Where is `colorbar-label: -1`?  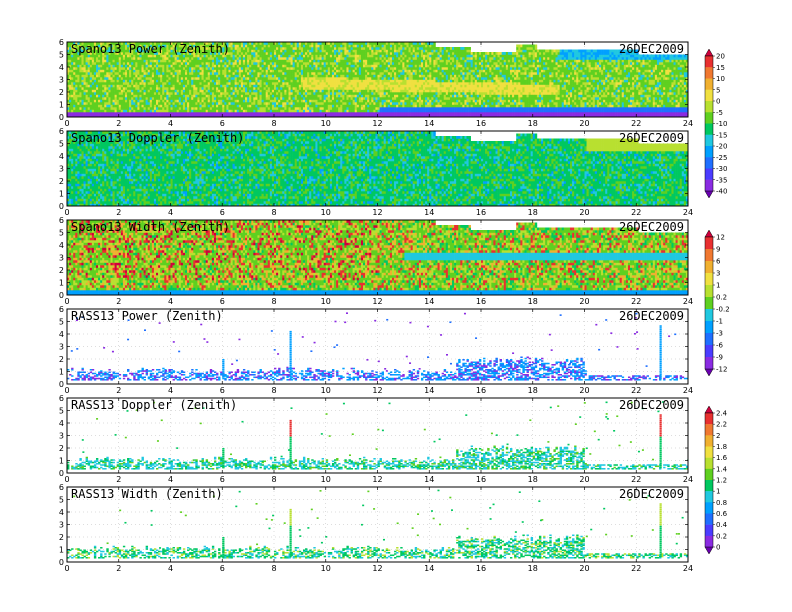 colorbar-label: -1 is located at coordinates (719, 322).